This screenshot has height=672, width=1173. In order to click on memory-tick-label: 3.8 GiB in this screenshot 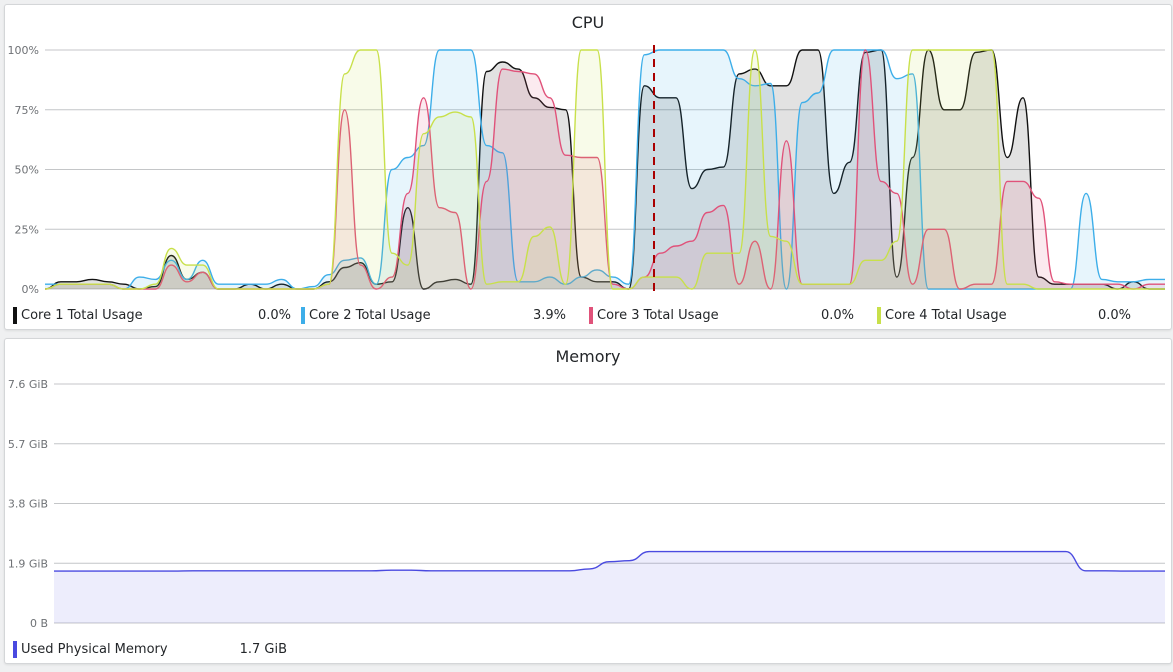, I will do `click(28, 504)`.